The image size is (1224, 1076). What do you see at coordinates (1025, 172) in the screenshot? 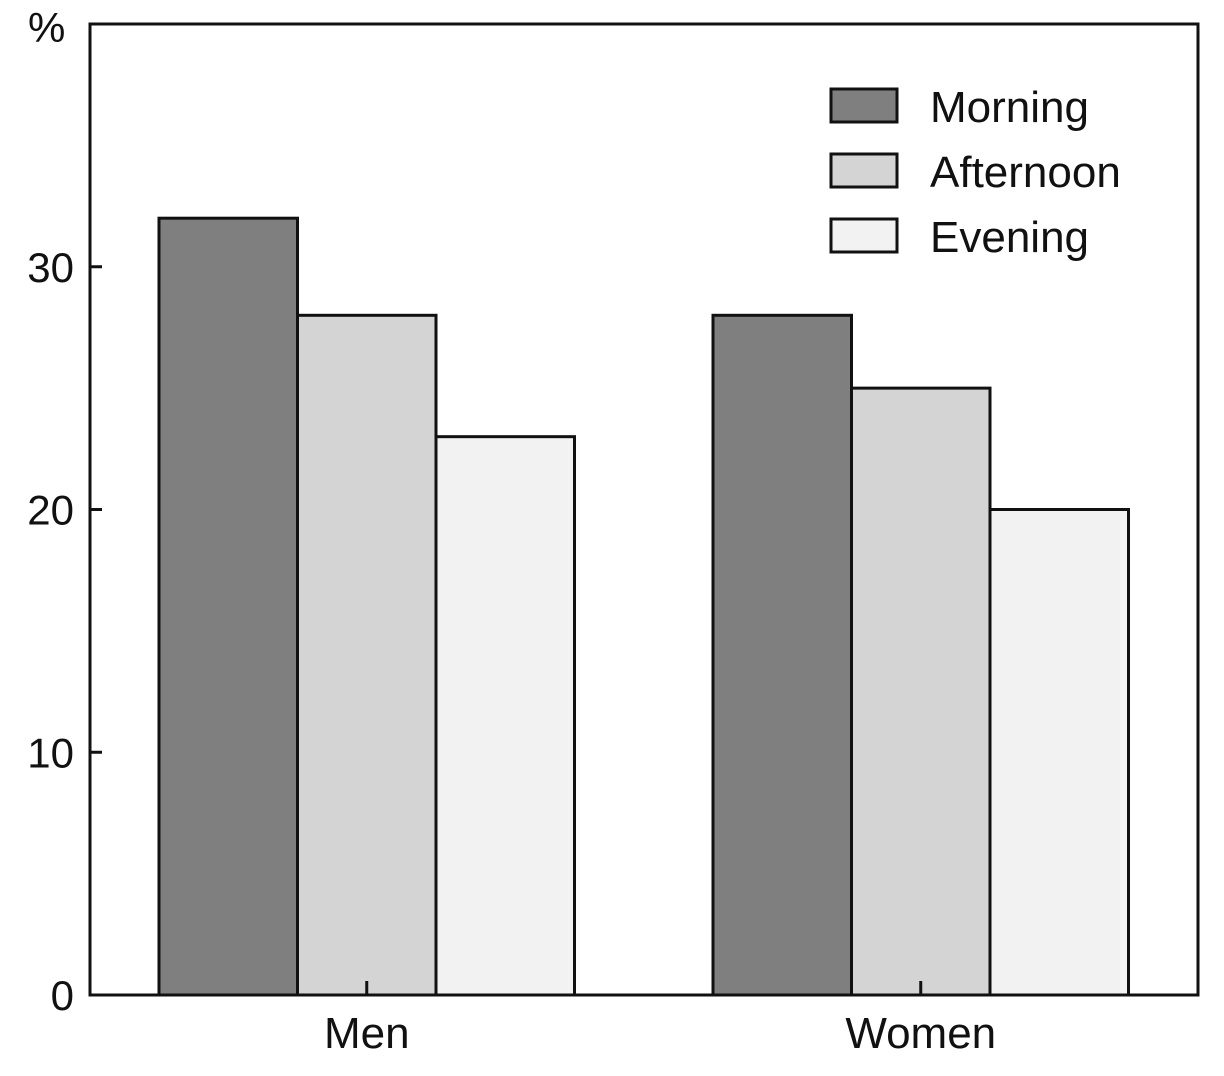
I see `legend-label-afternoon: Afternoon` at bounding box center [1025, 172].